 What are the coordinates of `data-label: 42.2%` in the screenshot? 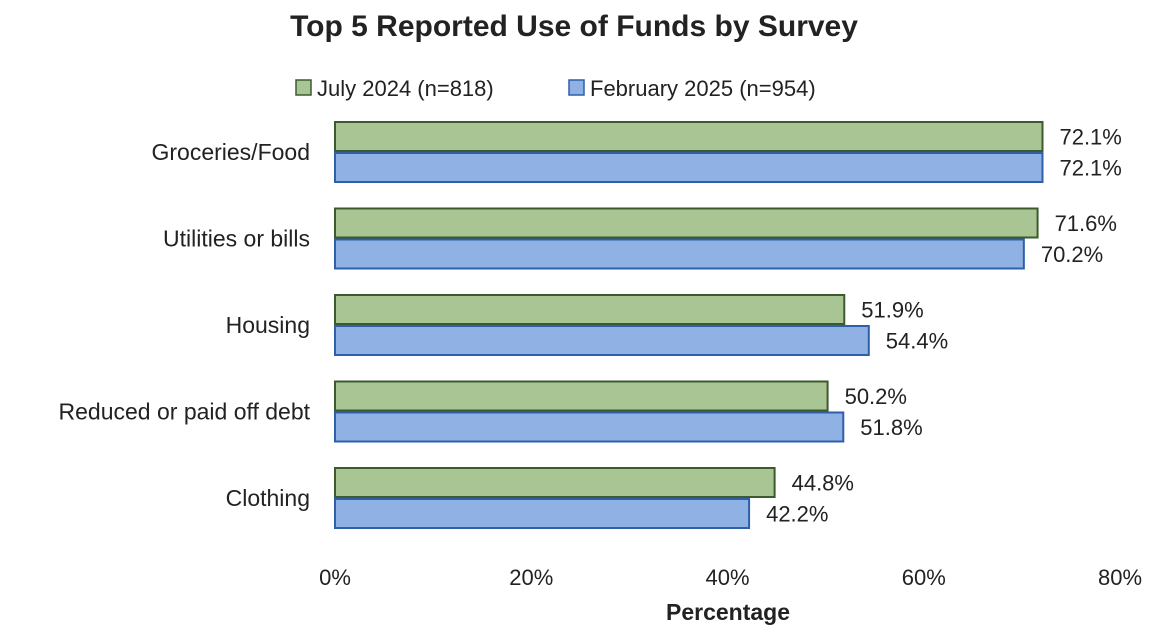 It's located at (797, 514).